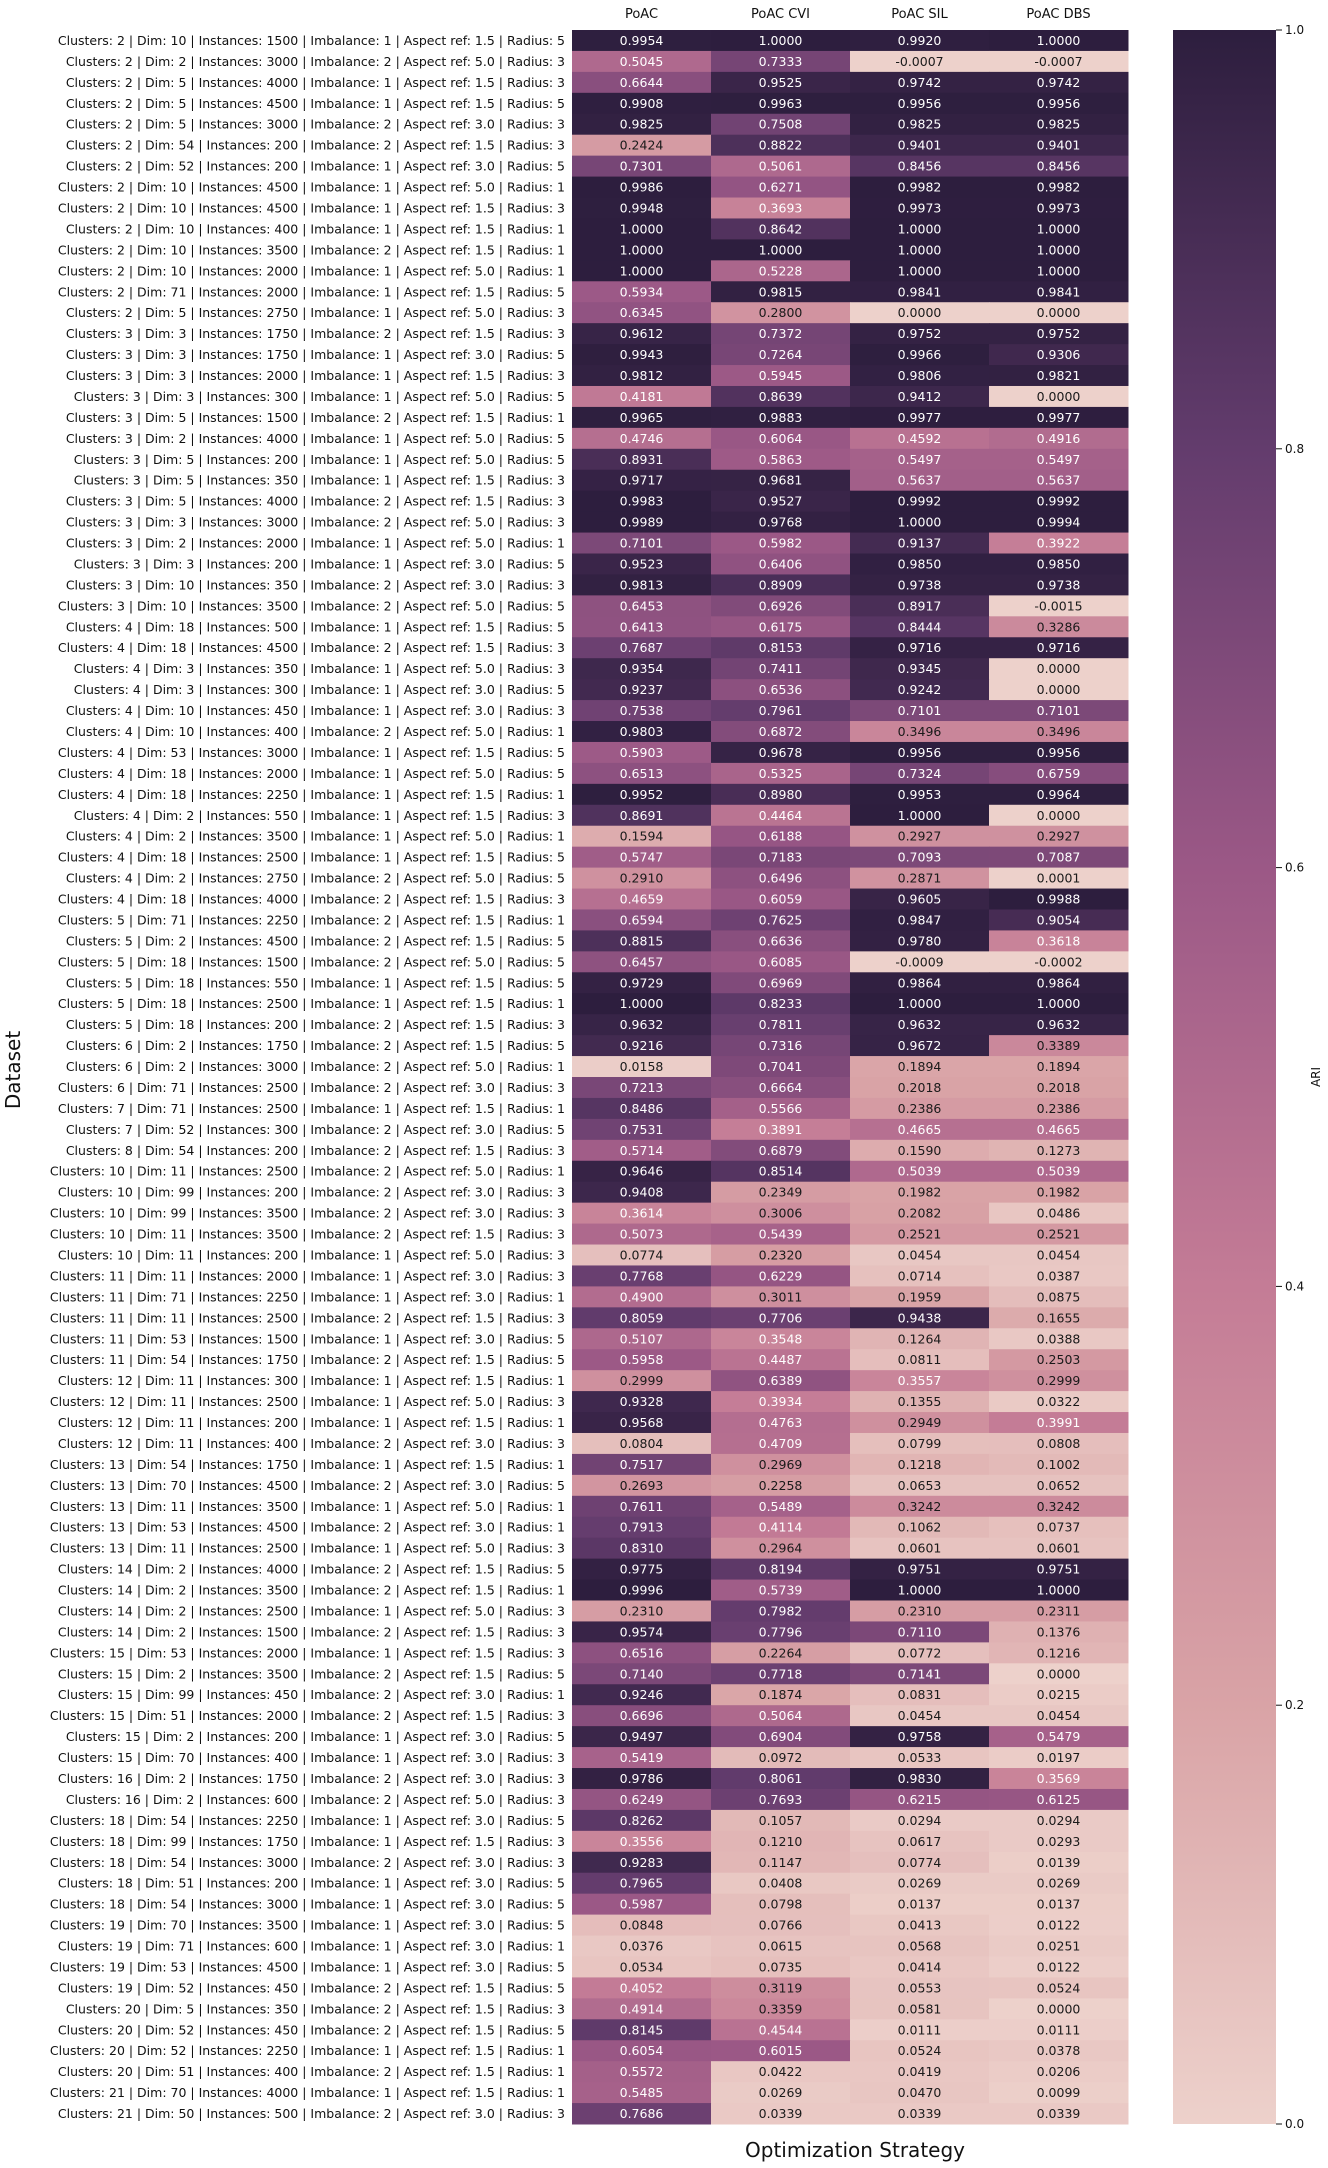 The height and width of the screenshot is (2168, 1328). What do you see at coordinates (920, 1087) in the screenshot?
I see `cell-value-label: 0.2018` at bounding box center [920, 1087].